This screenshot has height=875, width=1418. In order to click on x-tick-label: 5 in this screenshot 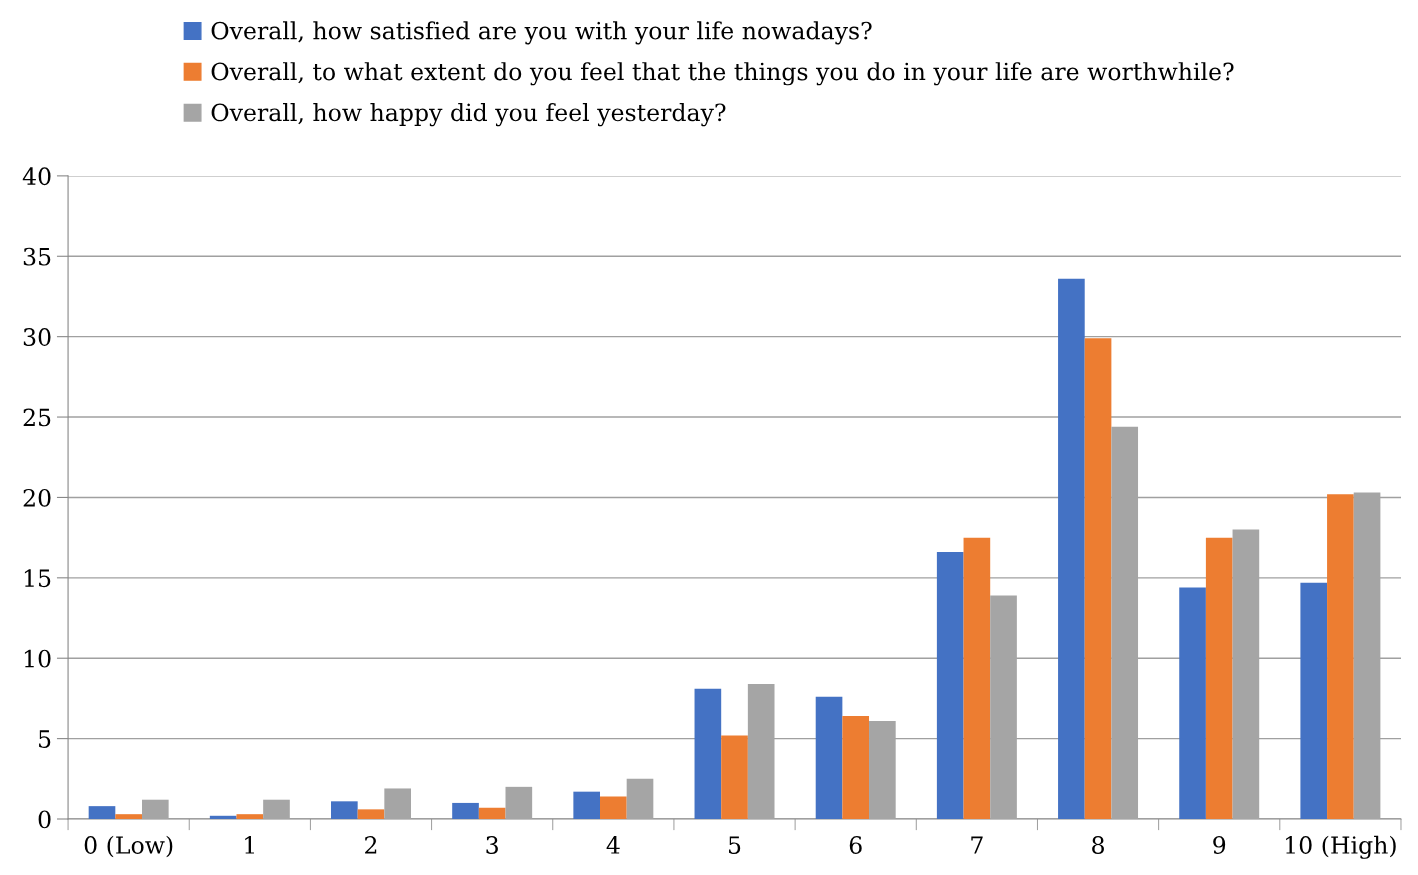, I will do `click(735, 845)`.